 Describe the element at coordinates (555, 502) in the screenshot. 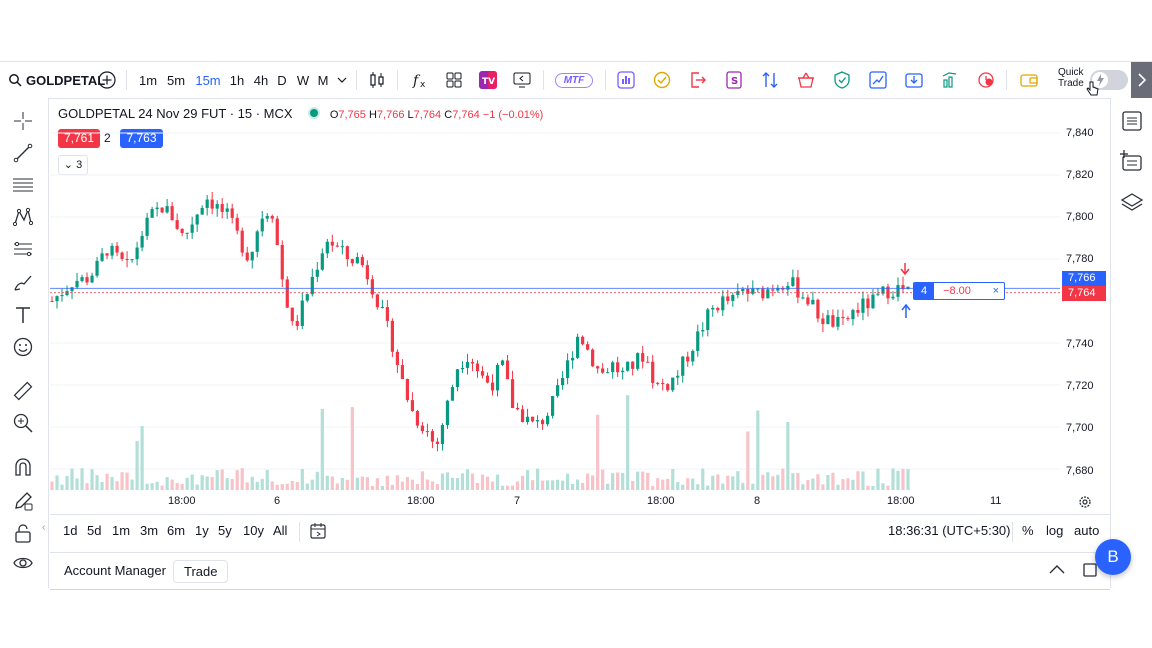

I see `time-axis: 18:00 6 18:00 7 18:00 8 18:00 11` at that location.